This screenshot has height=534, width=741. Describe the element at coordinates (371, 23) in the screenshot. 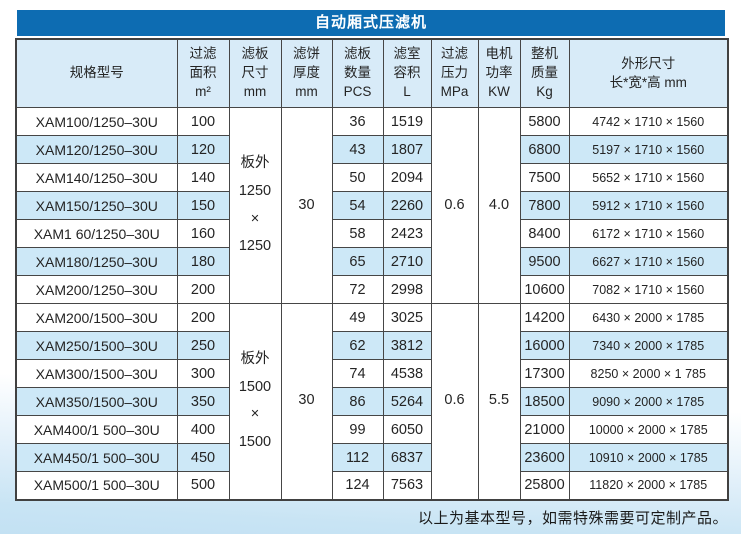

I see `table-title: 自动厢式压滤机` at that location.